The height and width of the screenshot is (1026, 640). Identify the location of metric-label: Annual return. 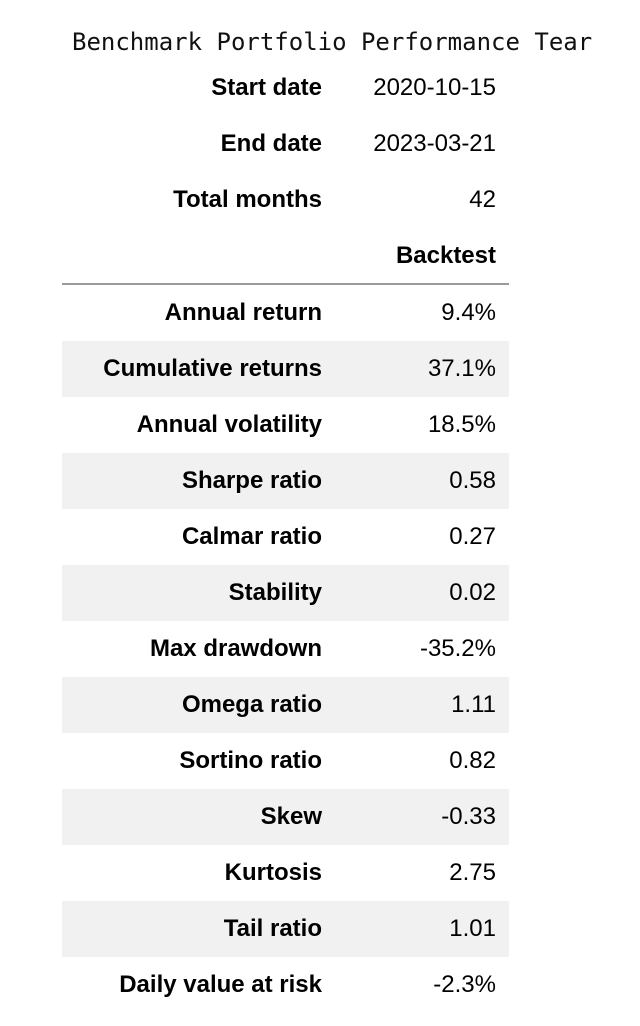
(243, 312).